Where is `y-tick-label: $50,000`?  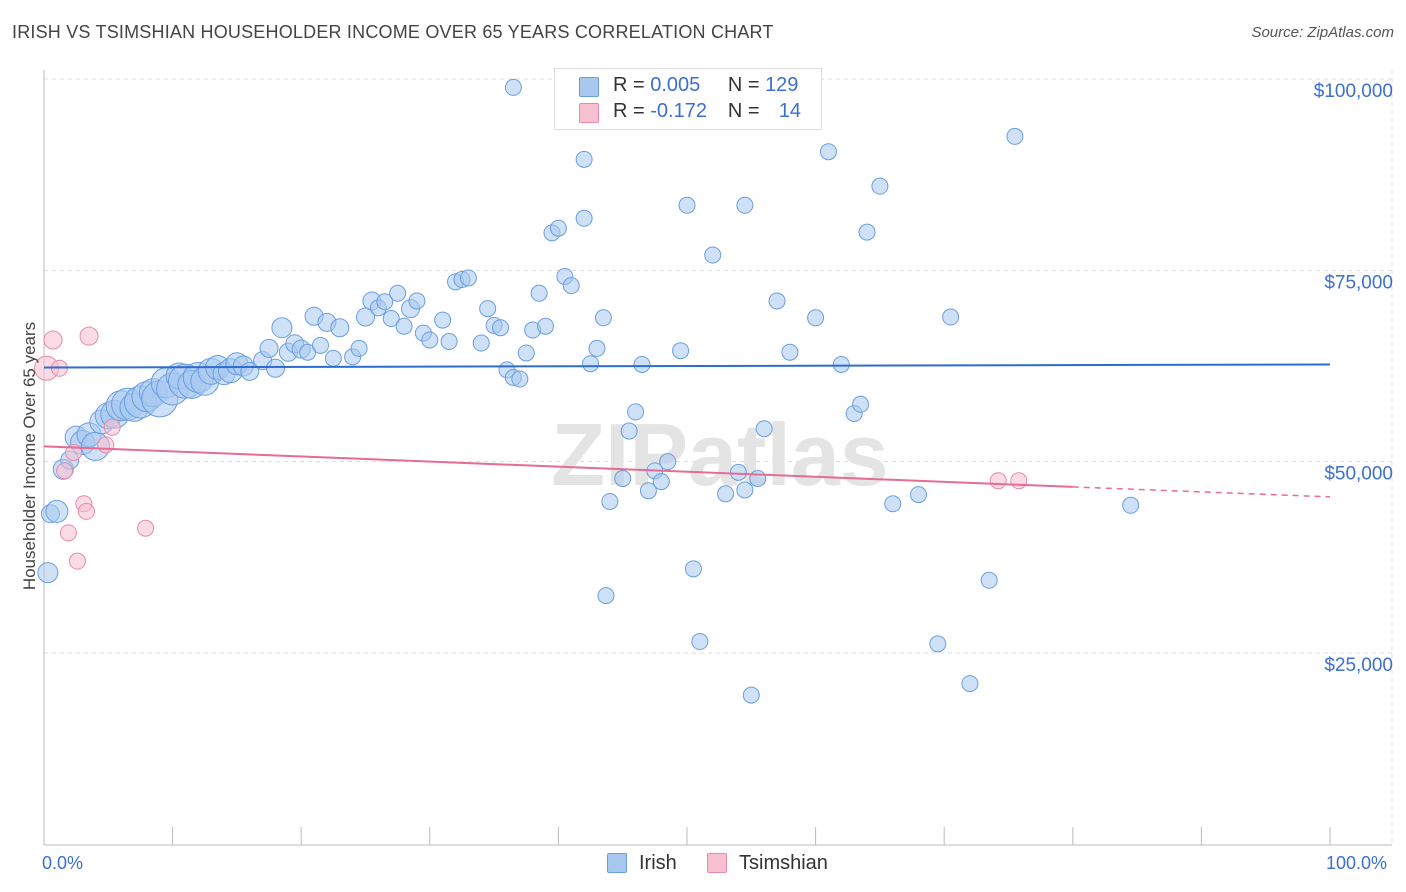 y-tick-label: $50,000 is located at coordinates (1358, 474).